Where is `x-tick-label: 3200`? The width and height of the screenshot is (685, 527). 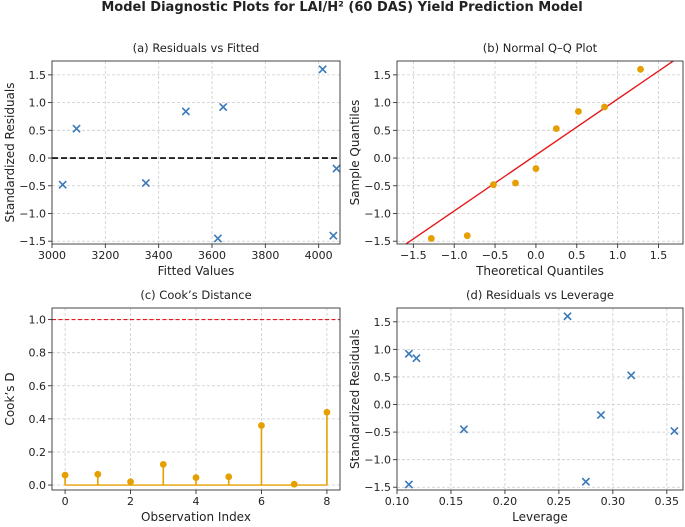 x-tick-label: 3200 is located at coordinates (105, 255).